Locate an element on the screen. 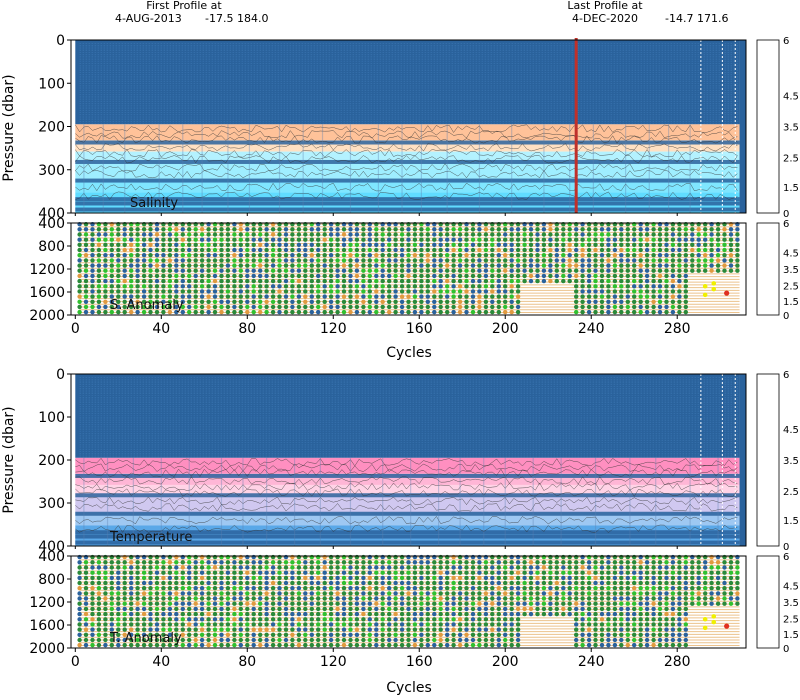 Image resolution: width=800 pixels, height=700 pixels. first-profile-date: 4-AUG-2013 is located at coordinates (148, 18).